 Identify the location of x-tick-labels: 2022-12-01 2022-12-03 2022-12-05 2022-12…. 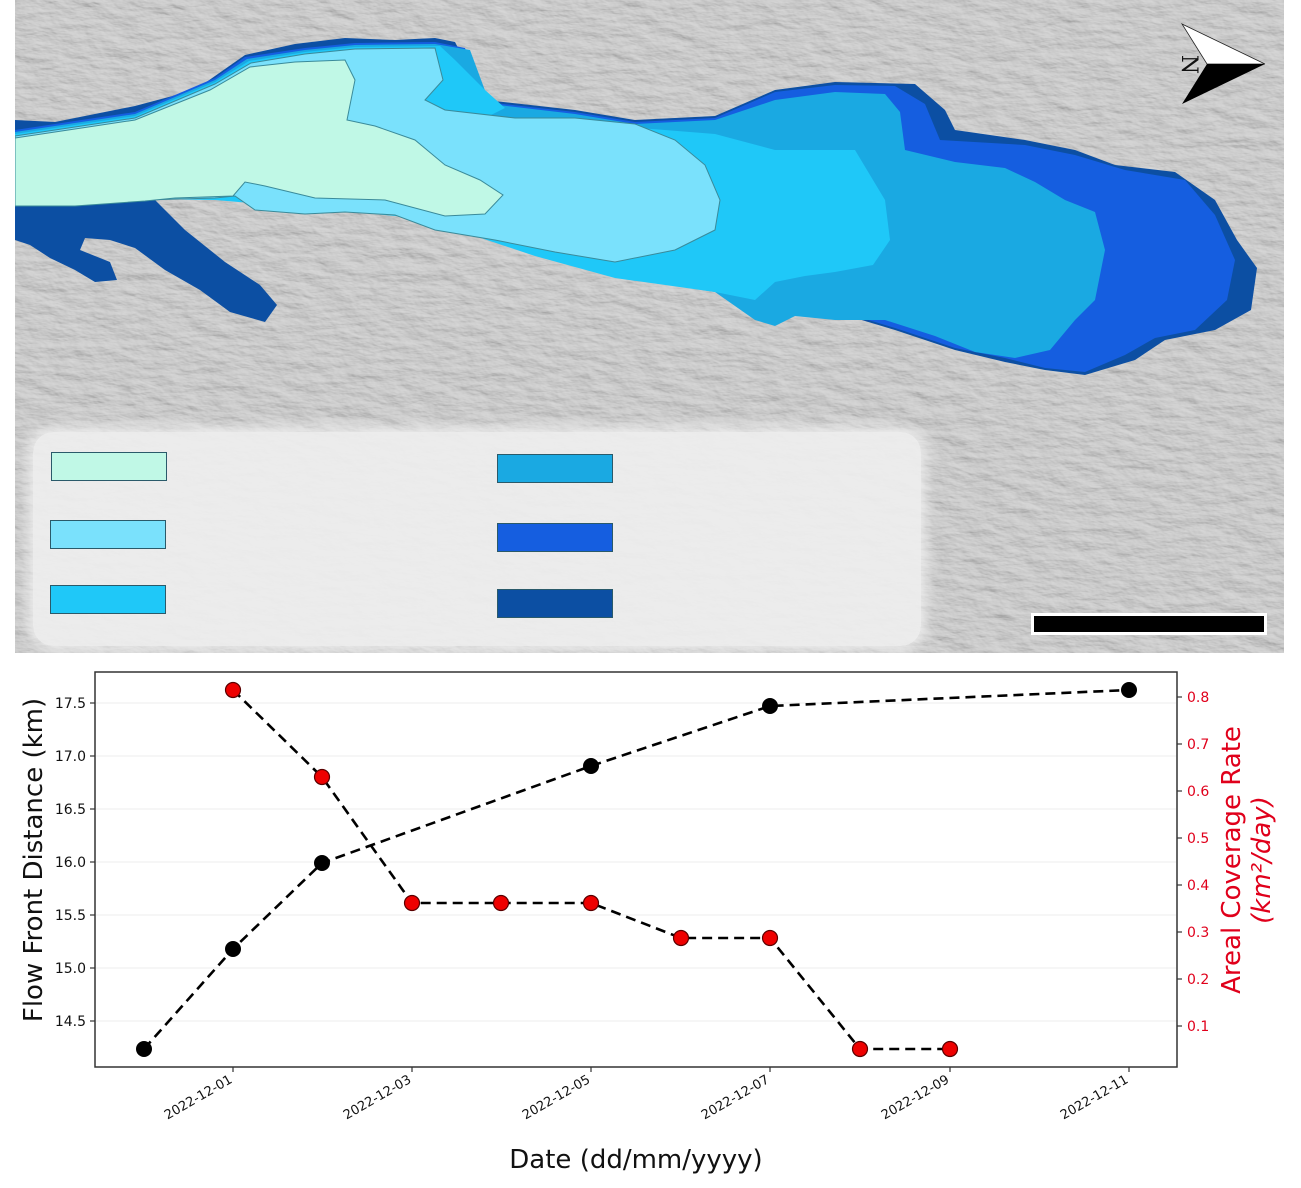
(646, 1097).